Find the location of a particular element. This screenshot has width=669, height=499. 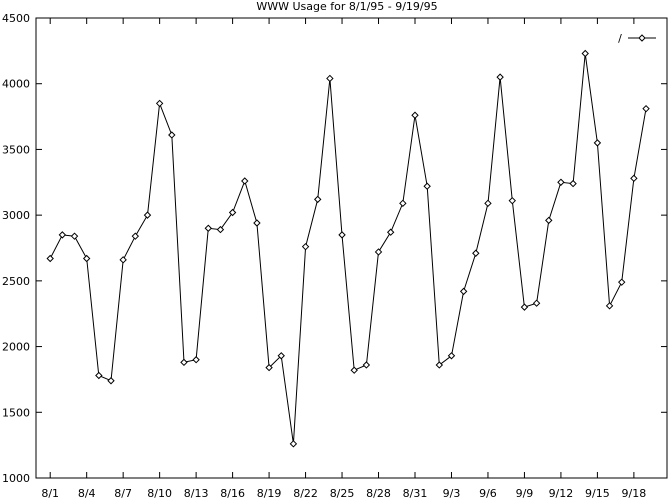

x-tick-label: 8/31 is located at coordinates (415, 493).